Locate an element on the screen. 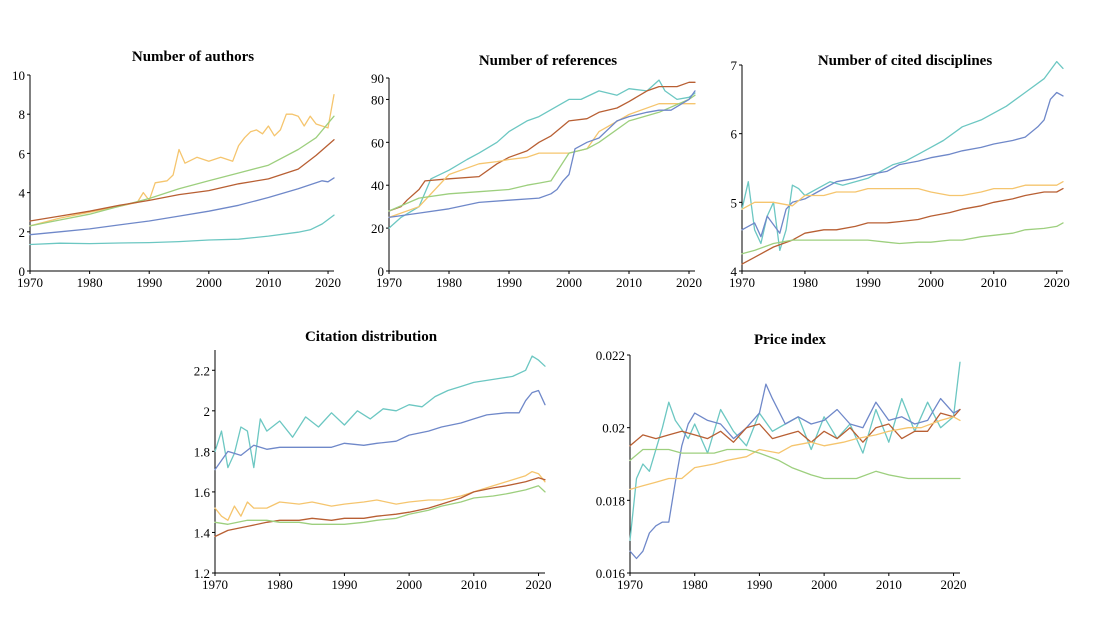  y-tick-label: 1.8 is located at coordinates (202, 451).